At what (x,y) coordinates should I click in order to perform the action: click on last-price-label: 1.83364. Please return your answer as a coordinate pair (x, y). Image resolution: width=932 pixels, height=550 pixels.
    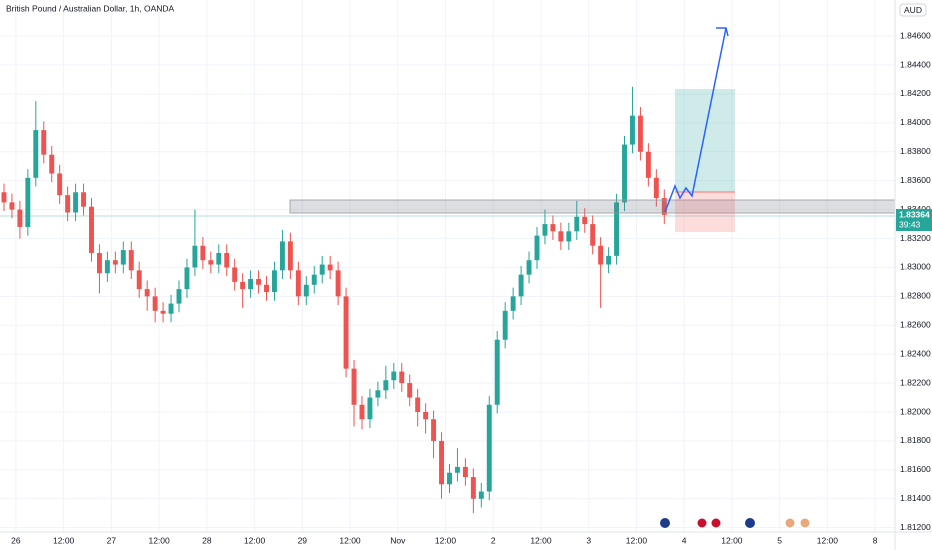
    Looking at the image, I should click on (914, 214).